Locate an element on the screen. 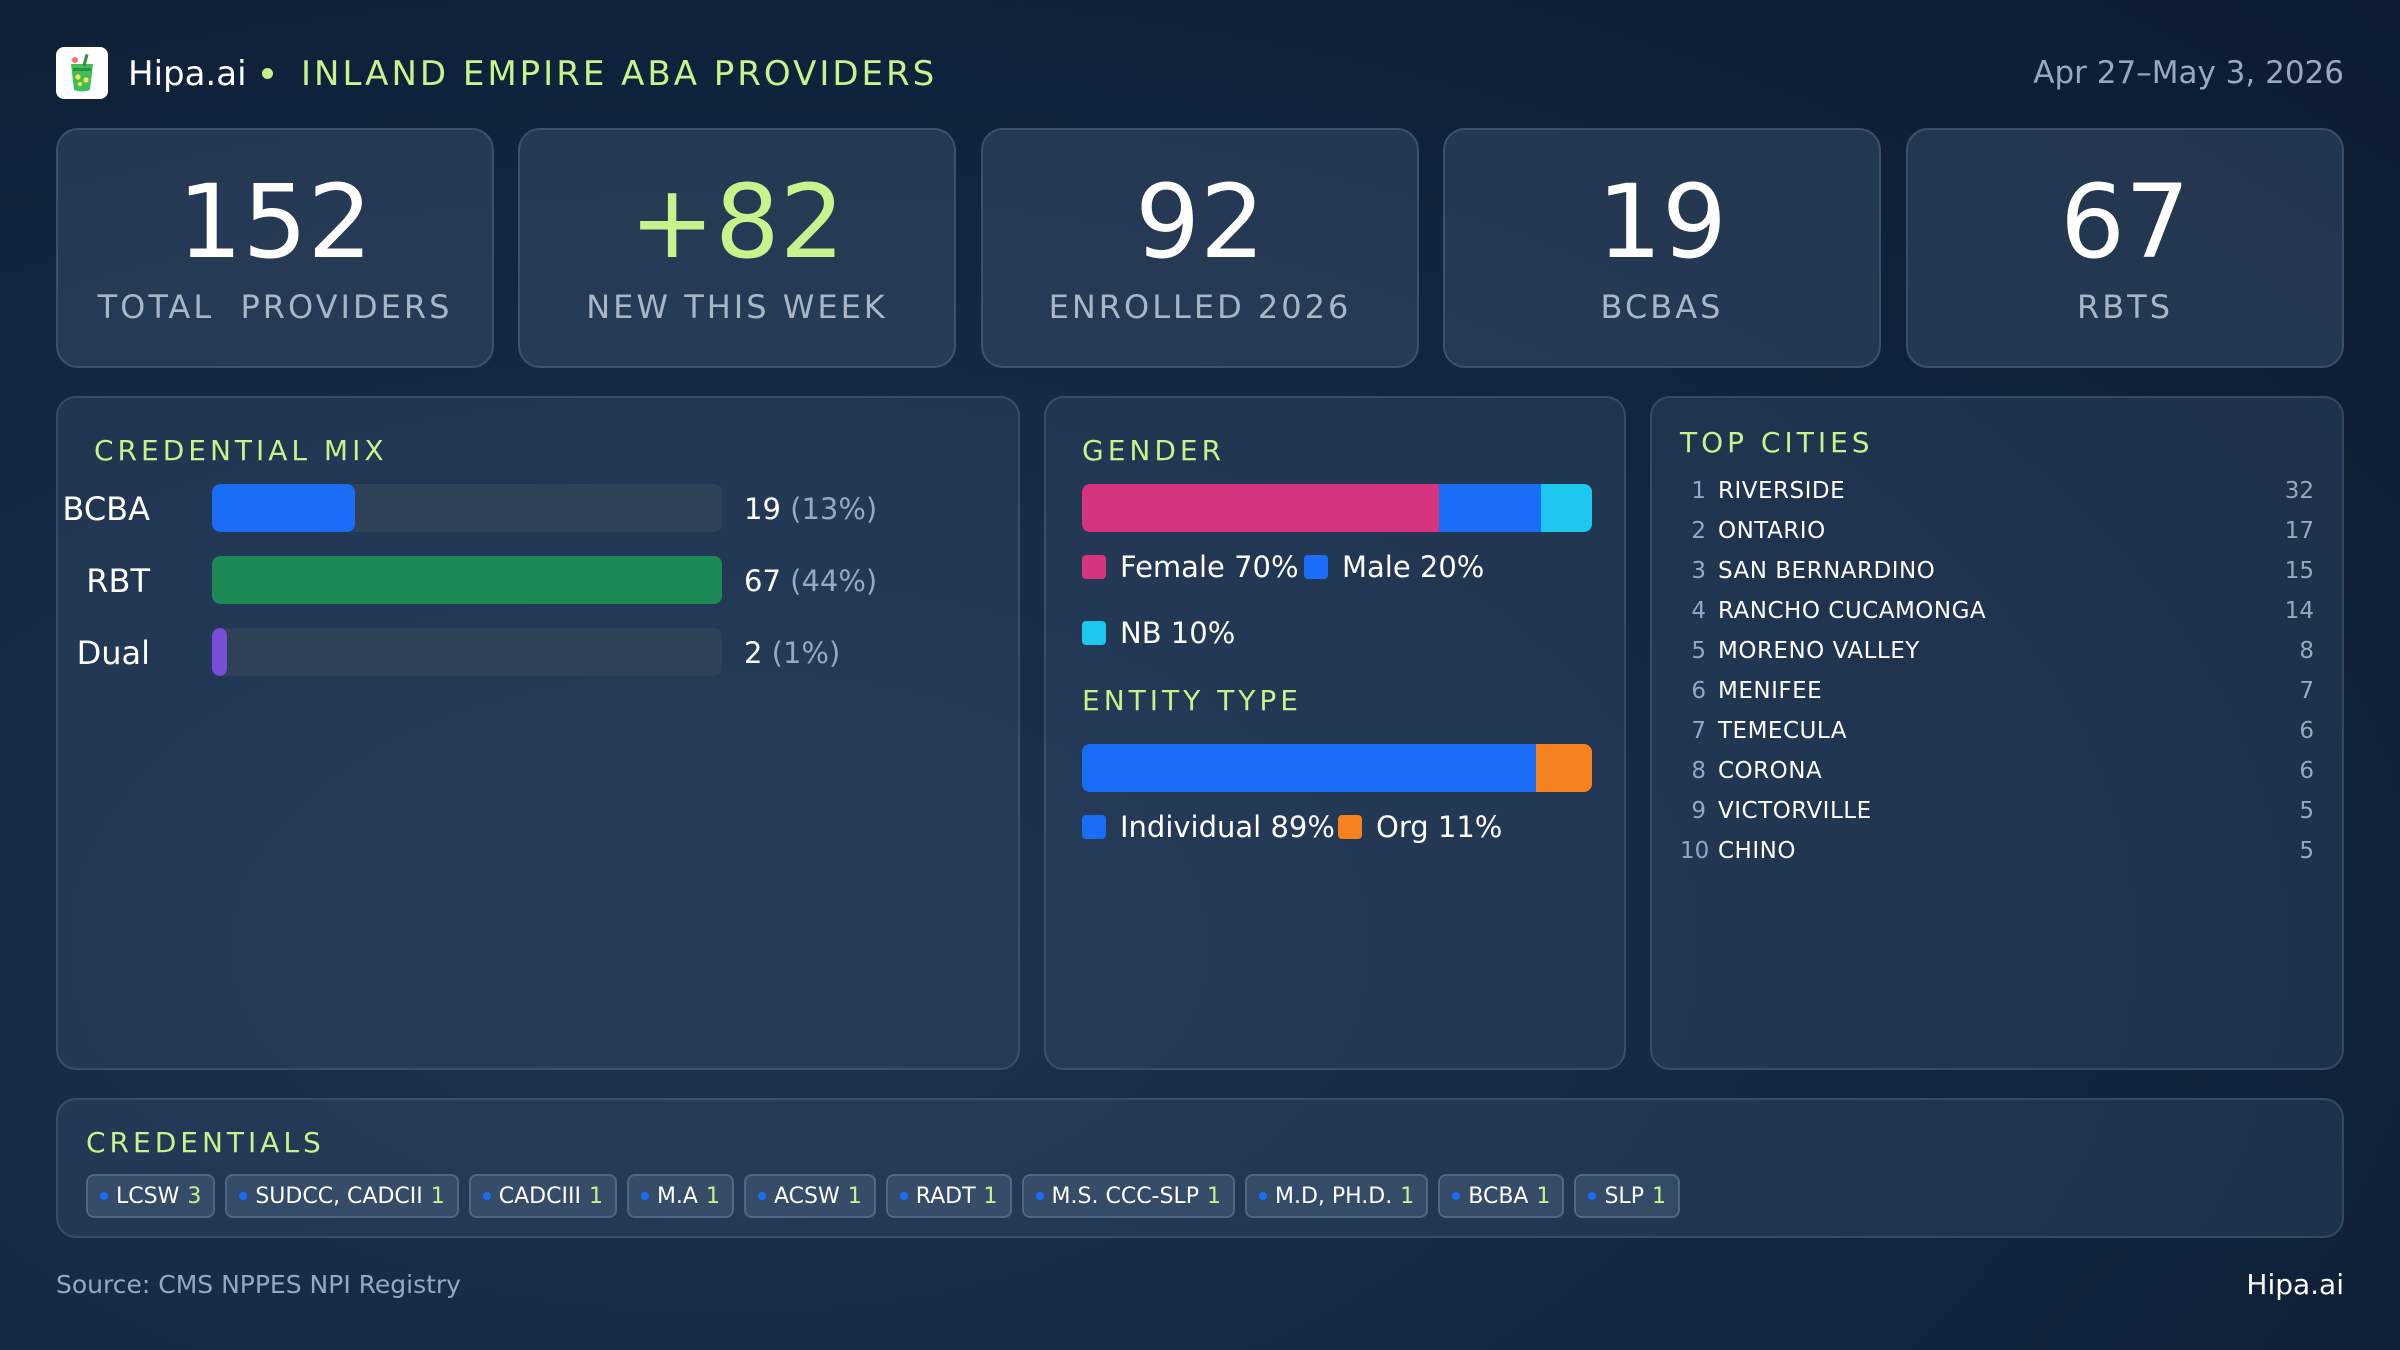 This screenshot has height=1350, width=2400. city-row: 9 VICTORVILLE 5 is located at coordinates (1997, 818).